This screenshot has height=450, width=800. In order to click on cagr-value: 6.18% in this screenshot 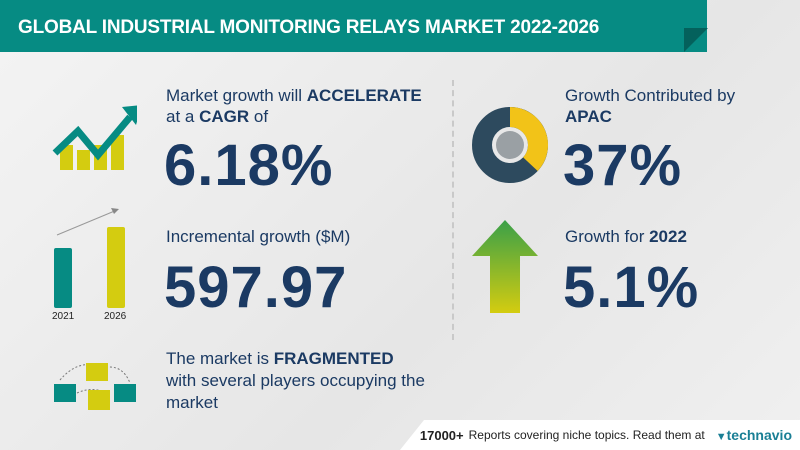, I will do `click(249, 165)`.